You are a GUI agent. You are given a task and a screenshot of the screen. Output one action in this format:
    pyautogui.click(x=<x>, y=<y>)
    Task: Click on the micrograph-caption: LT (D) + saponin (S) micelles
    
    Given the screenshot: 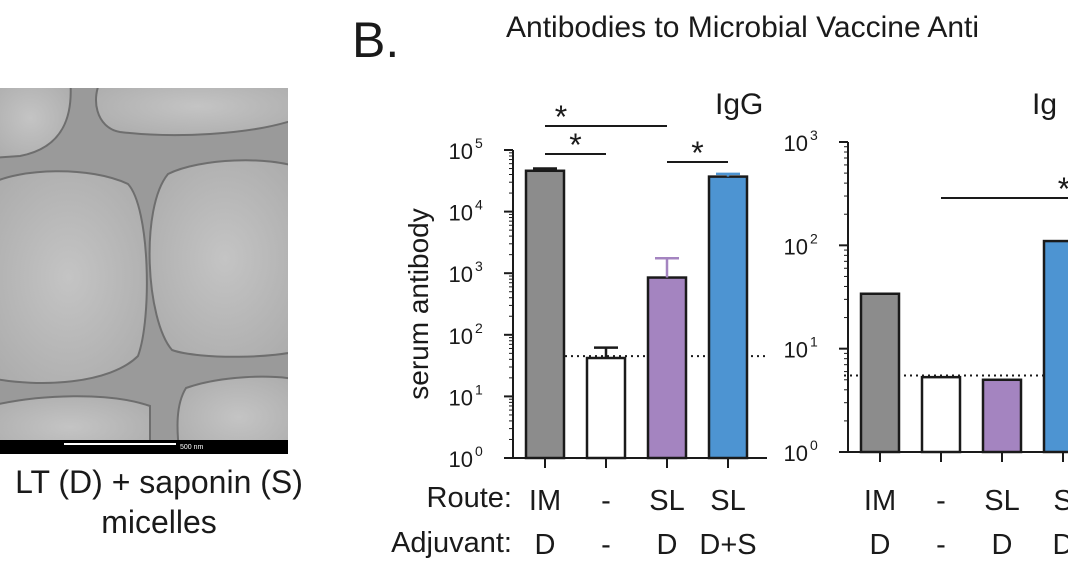 What is the action you would take?
    pyautogui.click(x=159, y=502)
    